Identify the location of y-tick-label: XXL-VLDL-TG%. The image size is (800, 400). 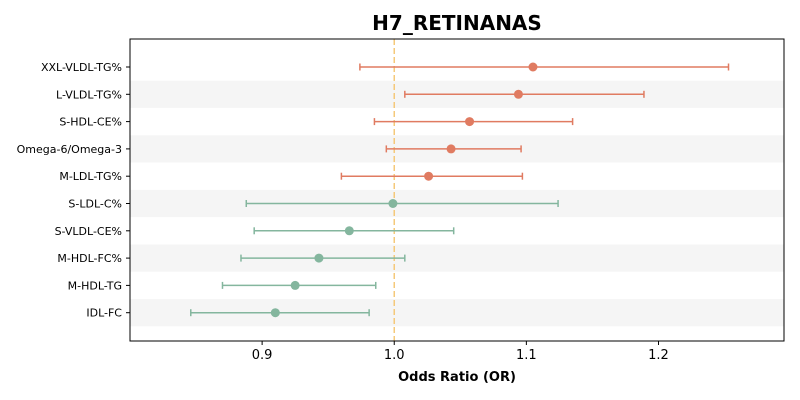
(81, 67).